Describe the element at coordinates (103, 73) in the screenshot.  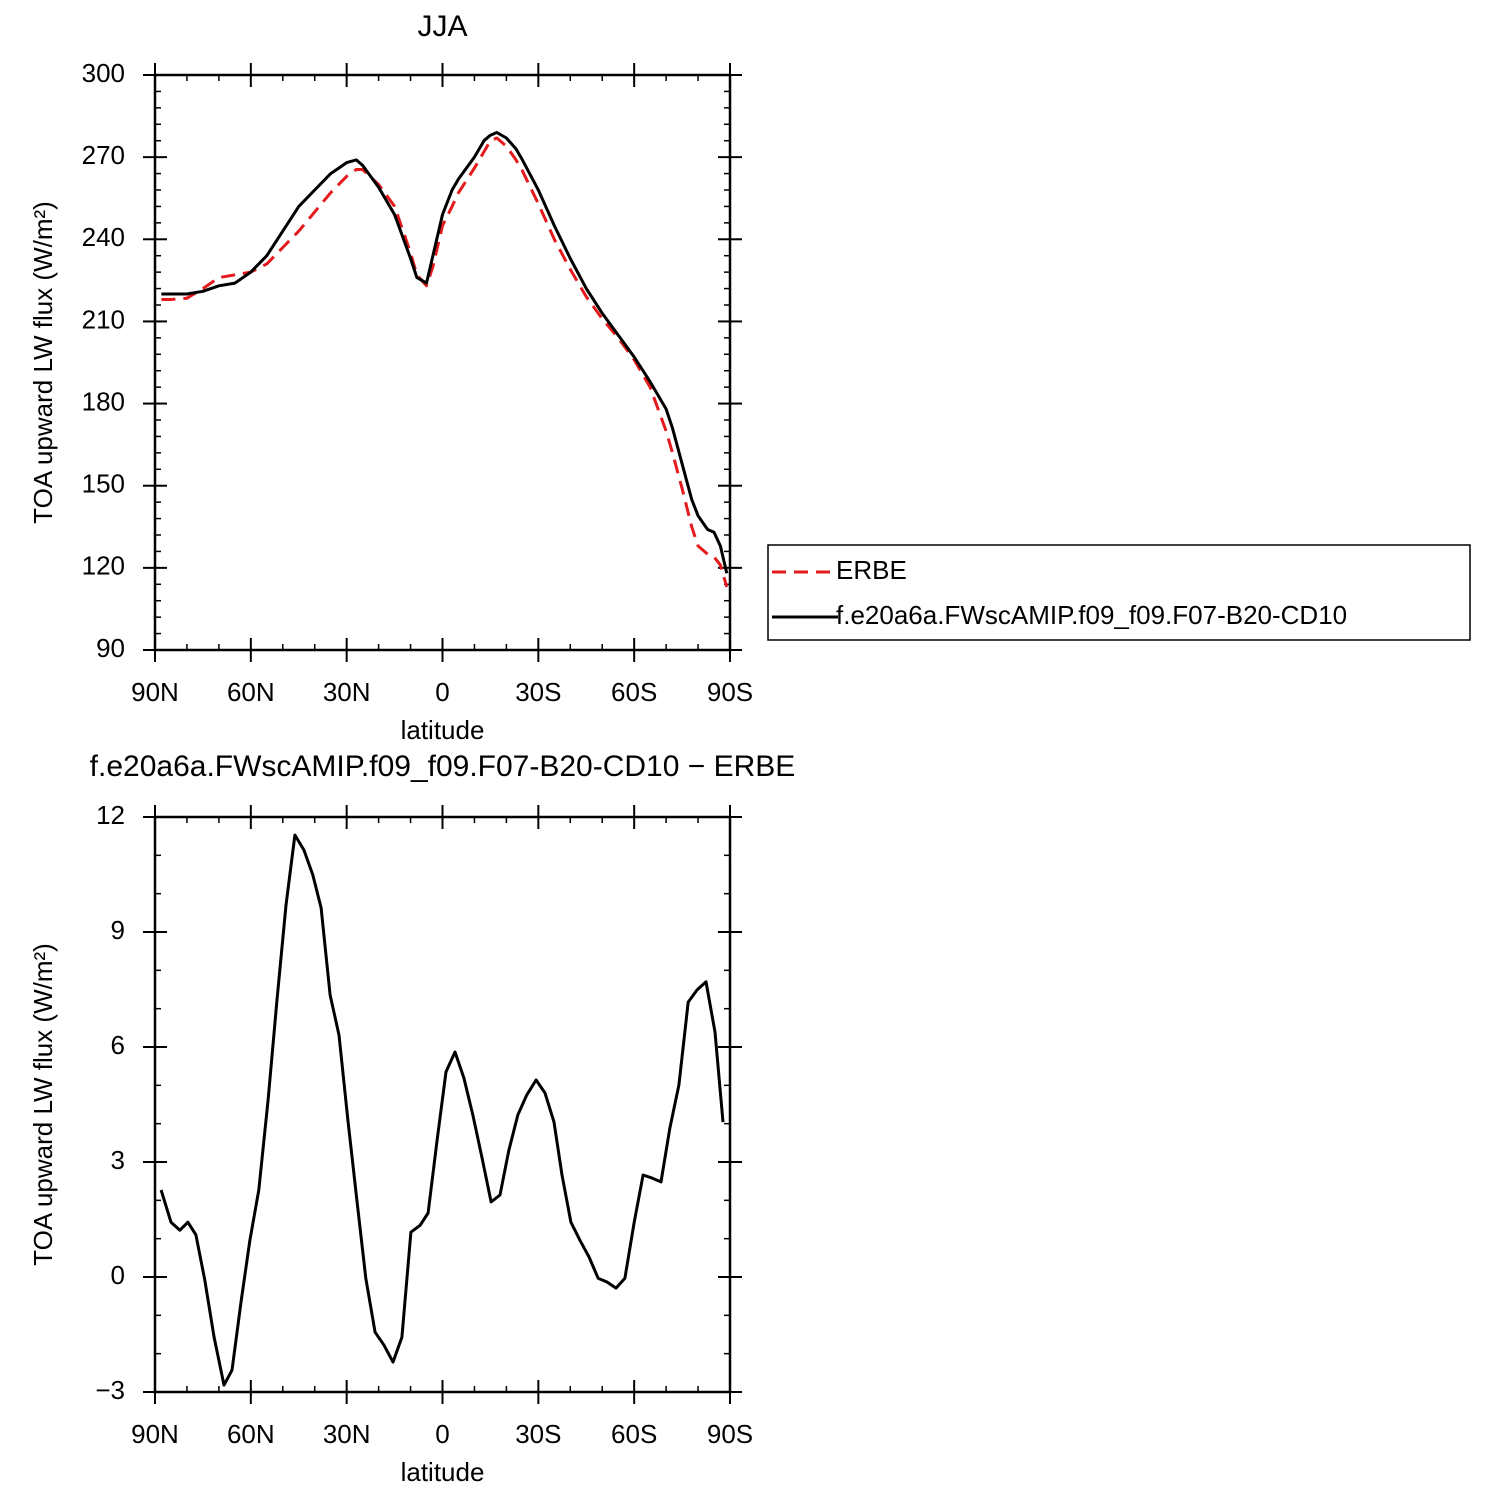
I see `y-tick-label: 300` at that location.